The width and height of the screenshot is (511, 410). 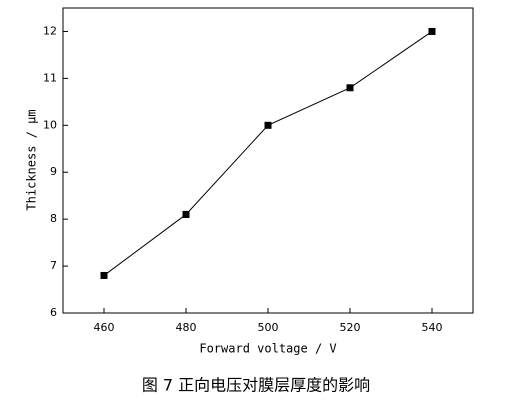 I want to click on y-tick-label: 9, so click(x=53, y=171).